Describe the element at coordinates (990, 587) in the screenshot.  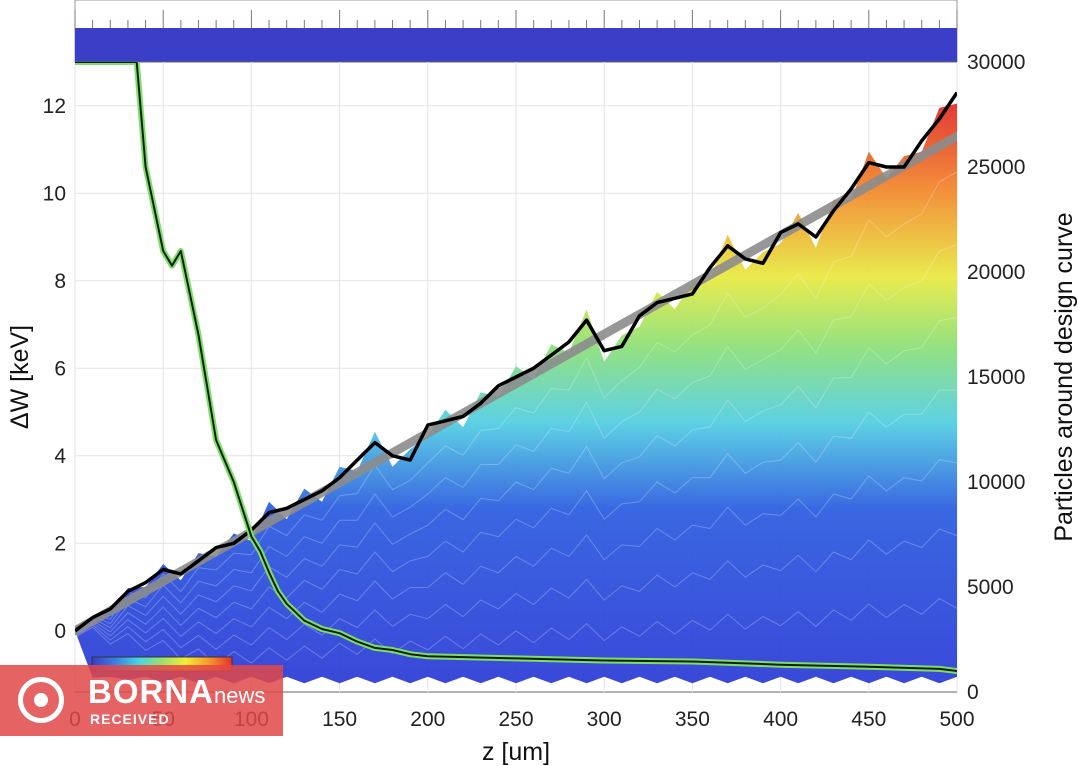
I see `y2-tick-label: 5000` at that location.